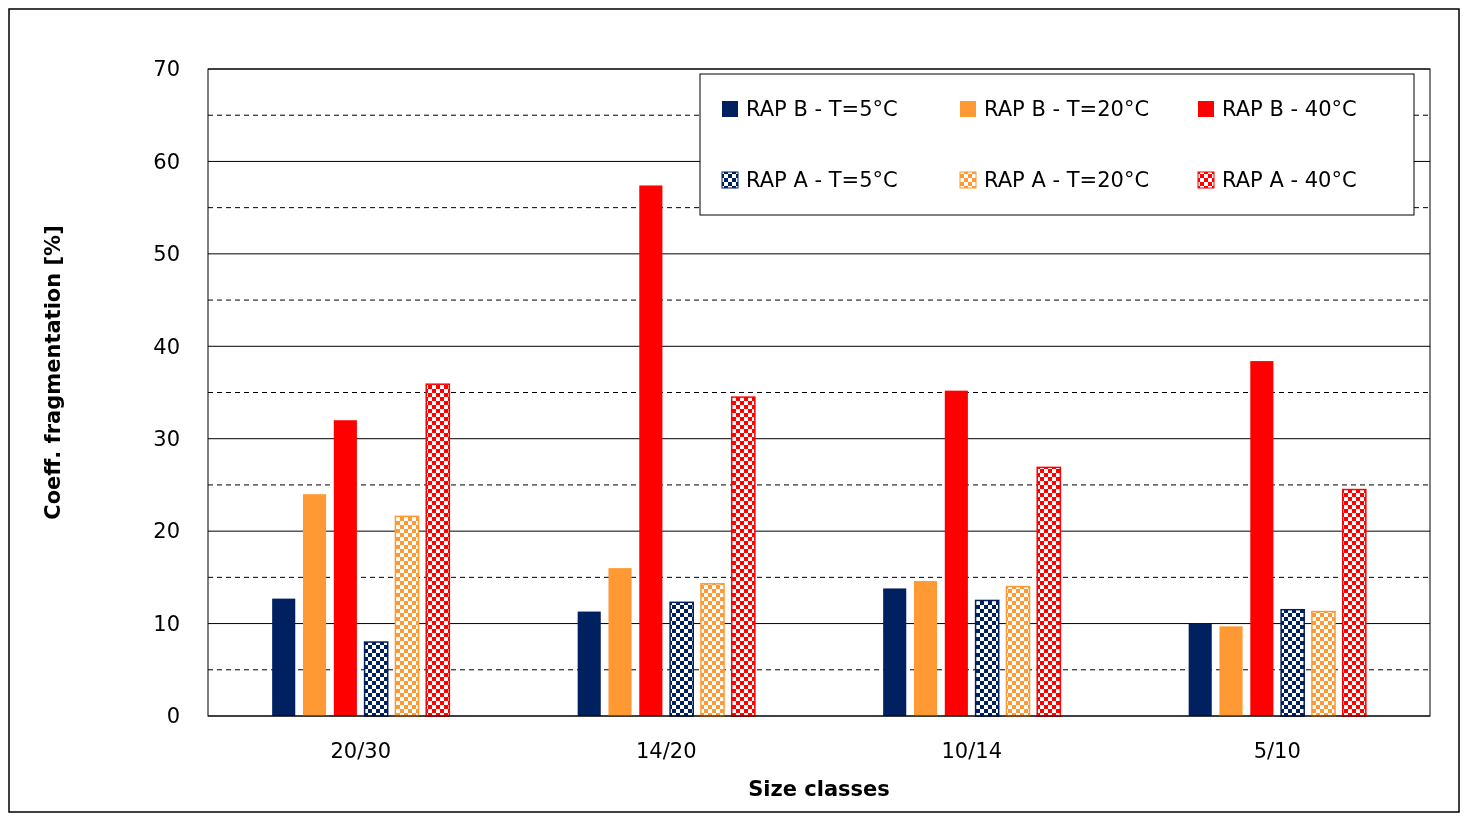  I want to click on x-tick-label: 20/30, so click(361, 751).